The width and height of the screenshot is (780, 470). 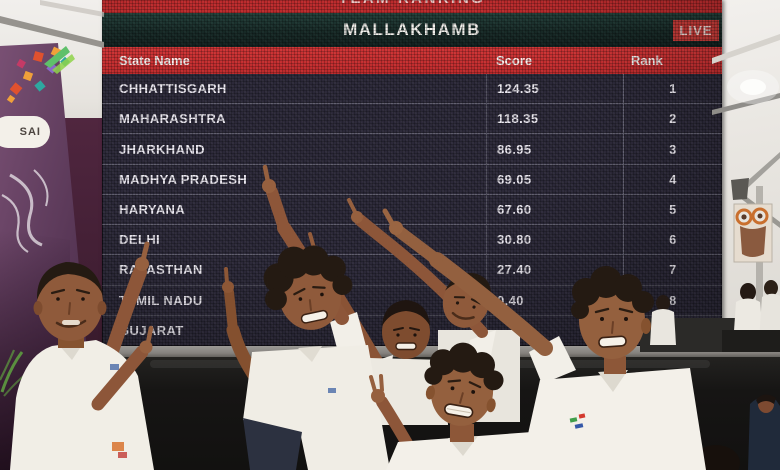 I want to click on rank-cell: 4, so click(x=672, y=179).